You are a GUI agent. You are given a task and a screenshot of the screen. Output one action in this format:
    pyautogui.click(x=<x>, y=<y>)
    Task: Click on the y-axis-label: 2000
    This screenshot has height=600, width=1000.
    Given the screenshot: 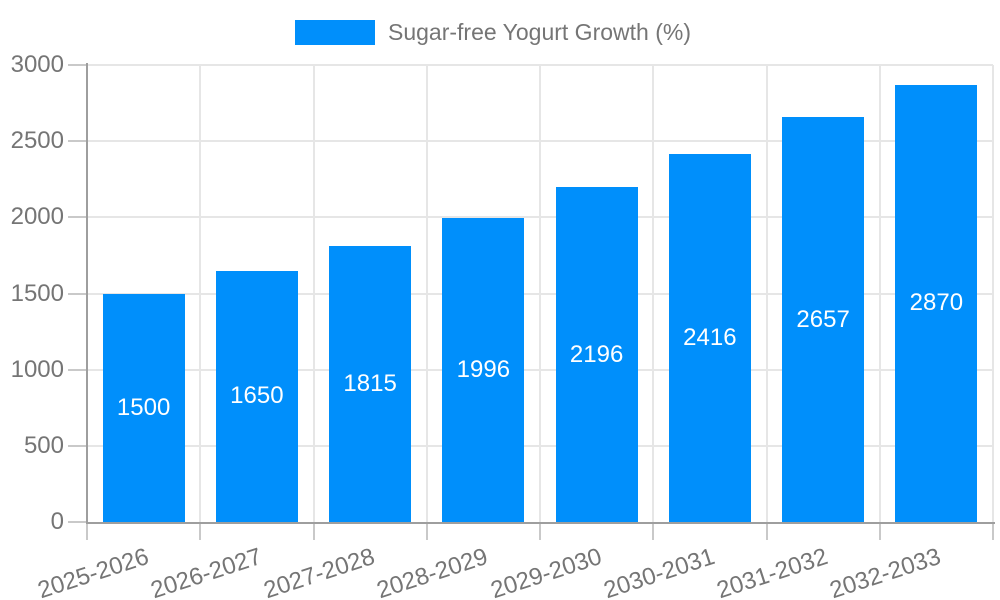 What is the action you would take?
    pyautogui.click(x=37, y=217)
    